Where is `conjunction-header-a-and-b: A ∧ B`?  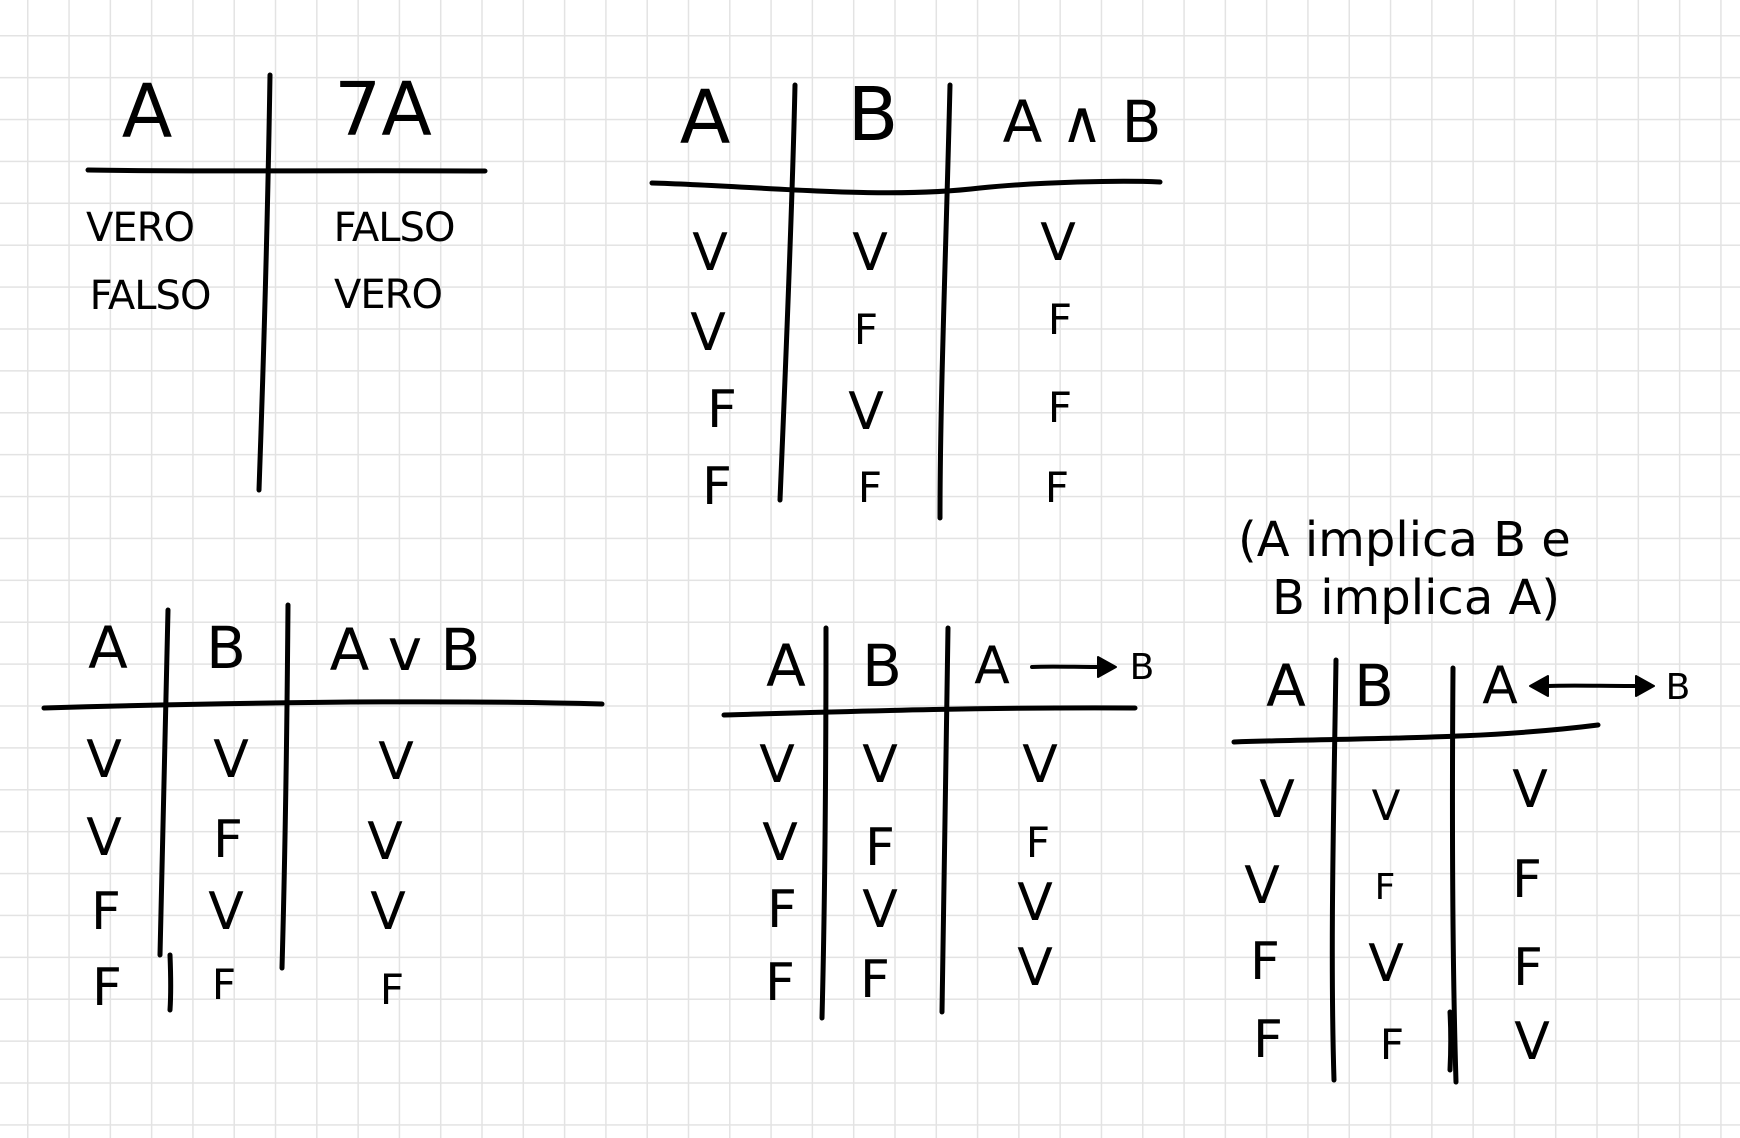 conjunction-header-a-and-b: A ∧ B is located at coordinates (1082, 122).